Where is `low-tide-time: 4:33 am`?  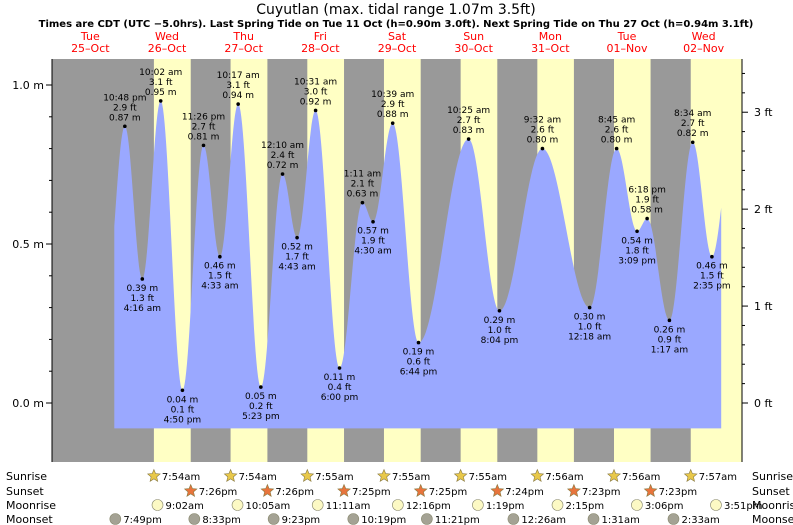 low-tide-time: 4:33 am is located at coordinates (219, 287).